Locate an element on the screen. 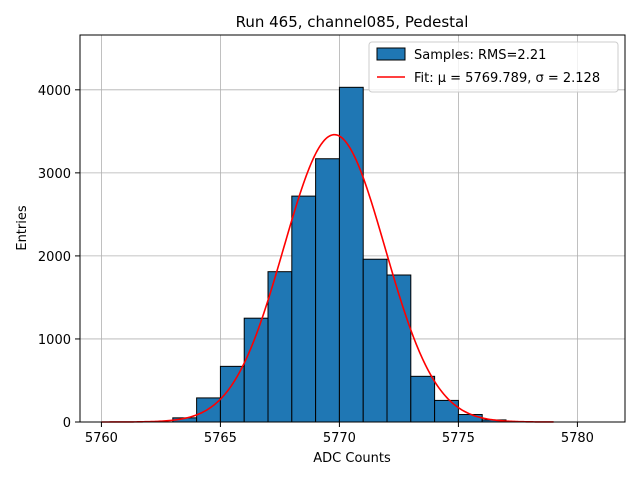 This screenshot has width=640, height=480. legend-label-fit: Fit: μ = 5769.789, σ = 2.128 is located at coordinates (507, 78).